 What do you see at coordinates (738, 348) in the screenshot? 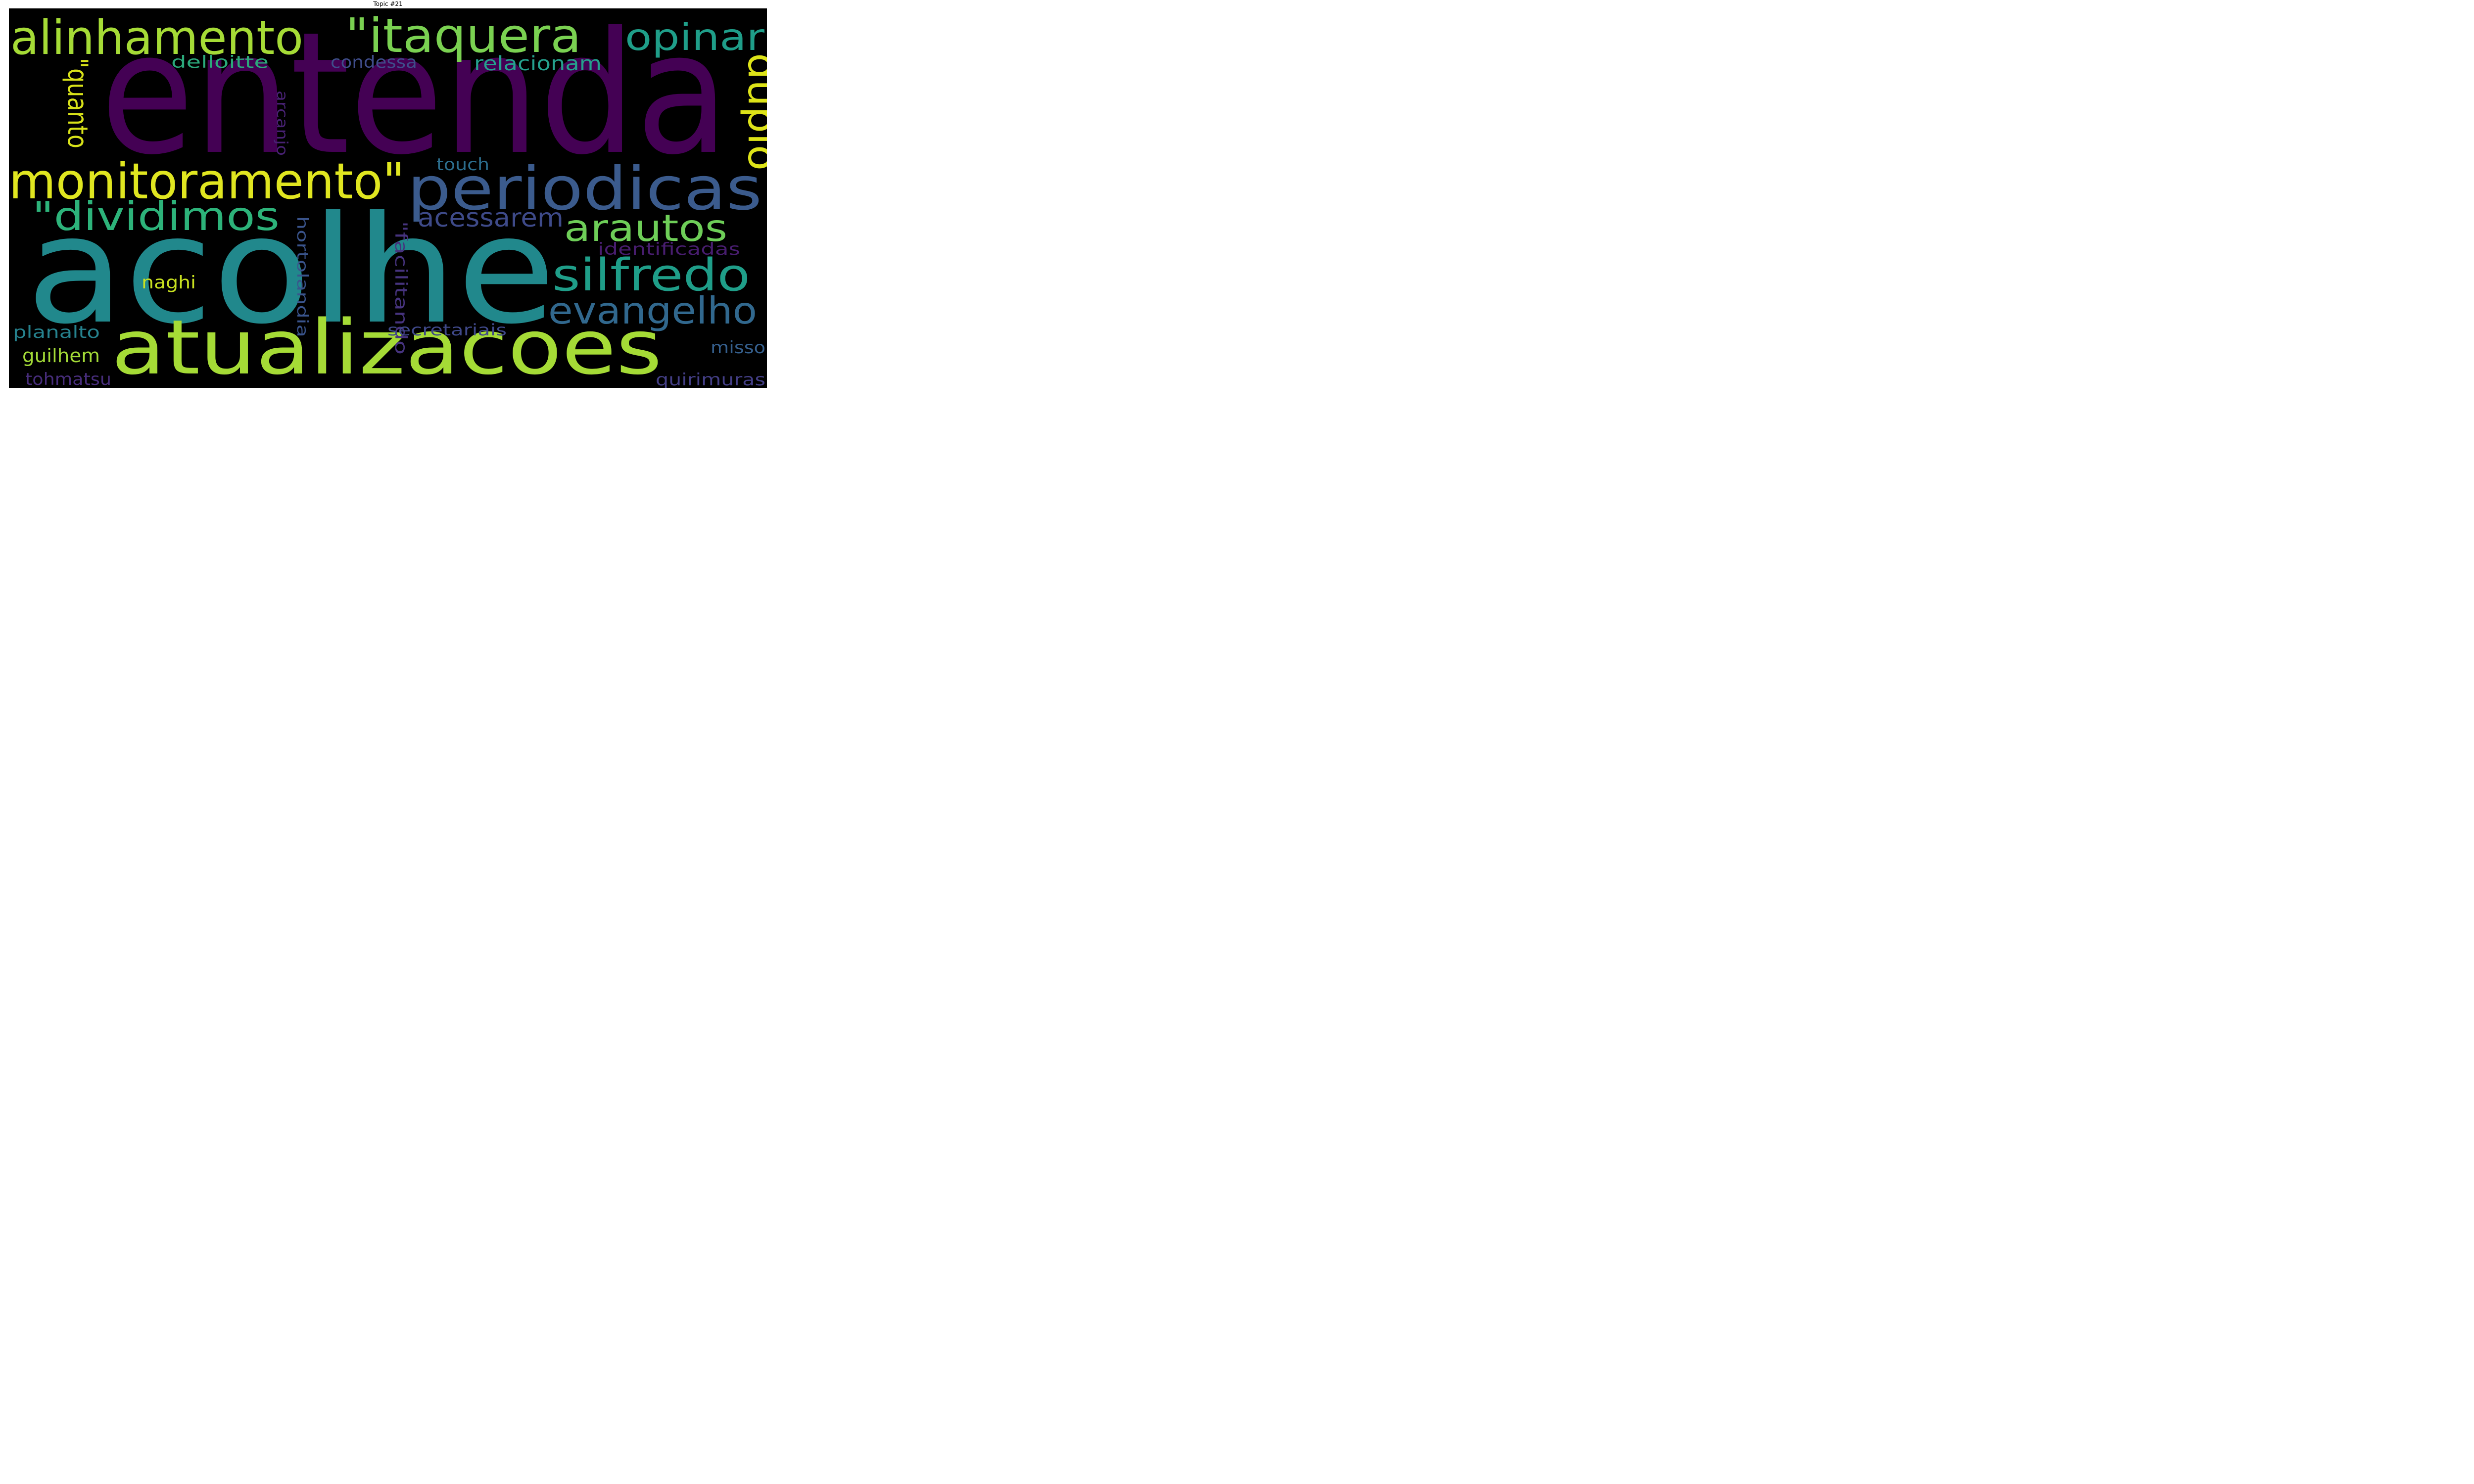
I see `word-misso: misso` at bounding box center [738, 348].